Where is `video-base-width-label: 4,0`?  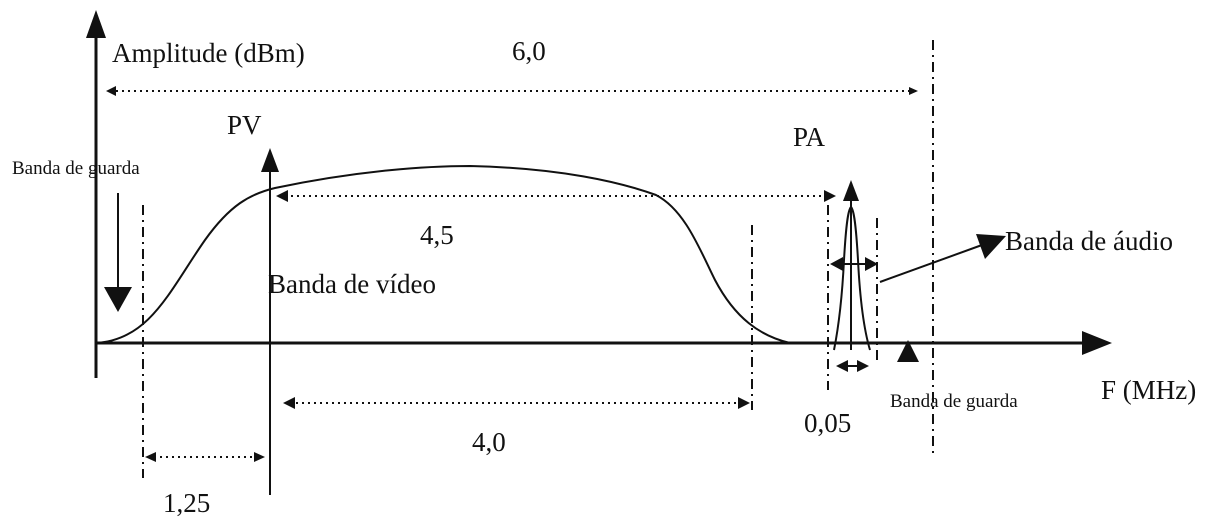 video-base-width-label: 4,0 is located at coordinates (489, 442).